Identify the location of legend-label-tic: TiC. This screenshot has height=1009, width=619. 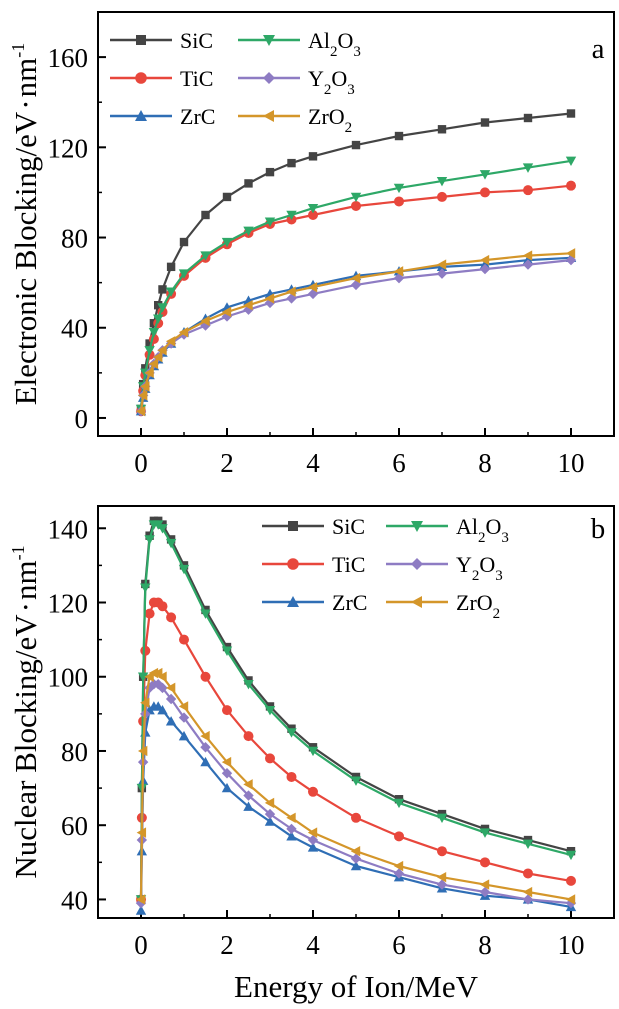
(196, 78).